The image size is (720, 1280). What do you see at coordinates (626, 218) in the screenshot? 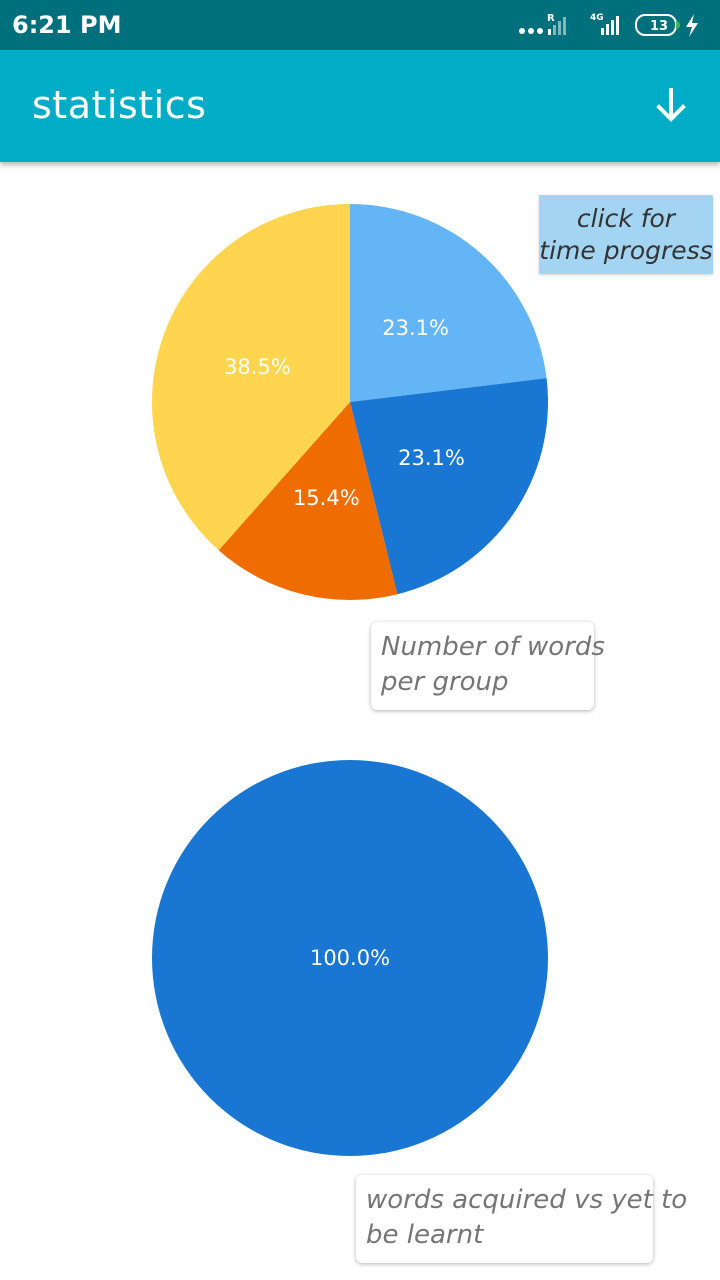
I see `time-progress-label-line1: click for` at bounding box center [626, 218].